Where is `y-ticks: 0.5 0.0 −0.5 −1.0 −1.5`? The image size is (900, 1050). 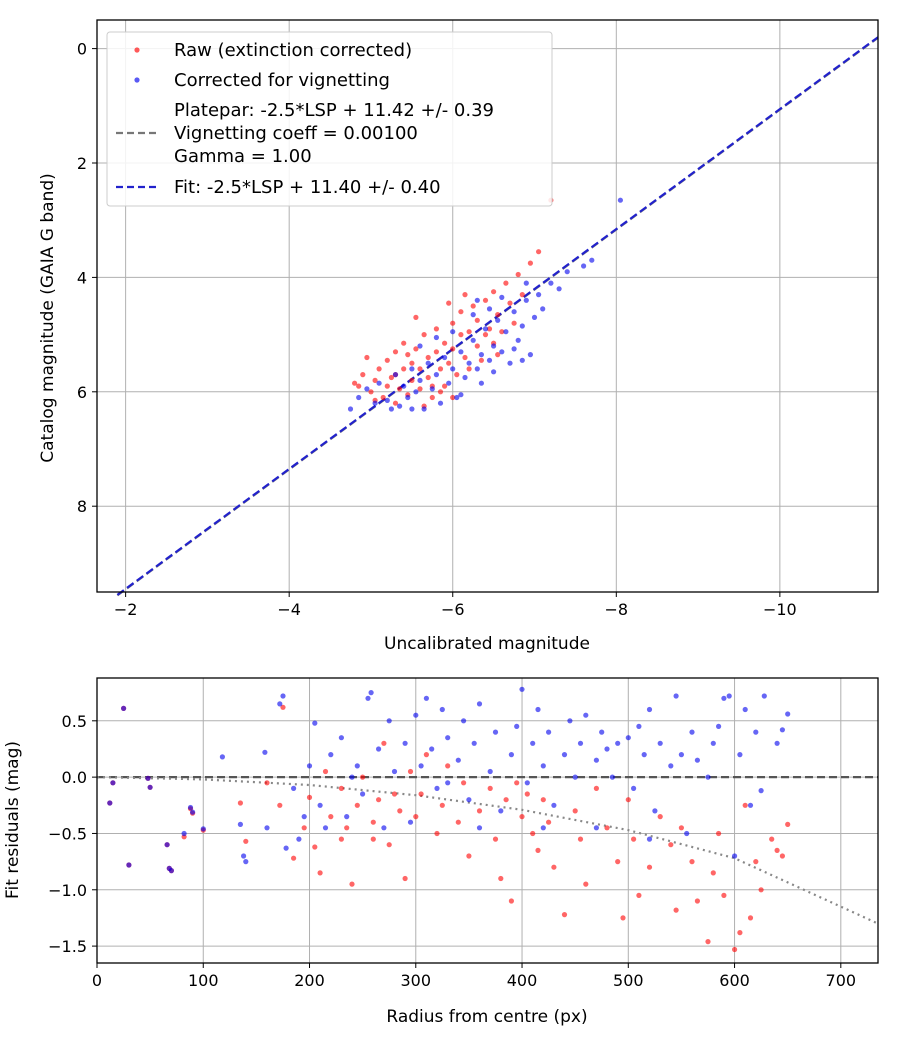 y-ticks: 0.5 0.0 −0.5 −1.0 −1.5 is located at coordinates (72, 834).